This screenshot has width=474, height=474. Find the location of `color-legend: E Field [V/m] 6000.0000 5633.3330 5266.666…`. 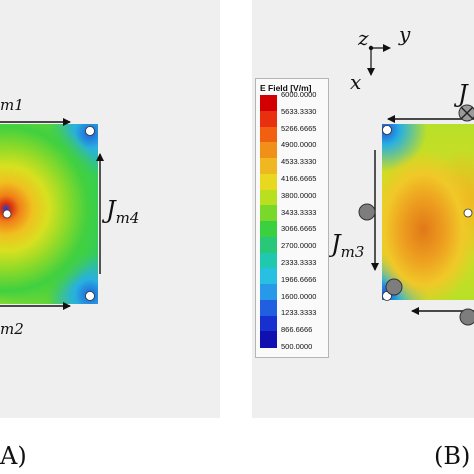

color-legend: E Field [V/m] 6000.0000 5633.3330 5266.666… is located at coordinates (292, 218).